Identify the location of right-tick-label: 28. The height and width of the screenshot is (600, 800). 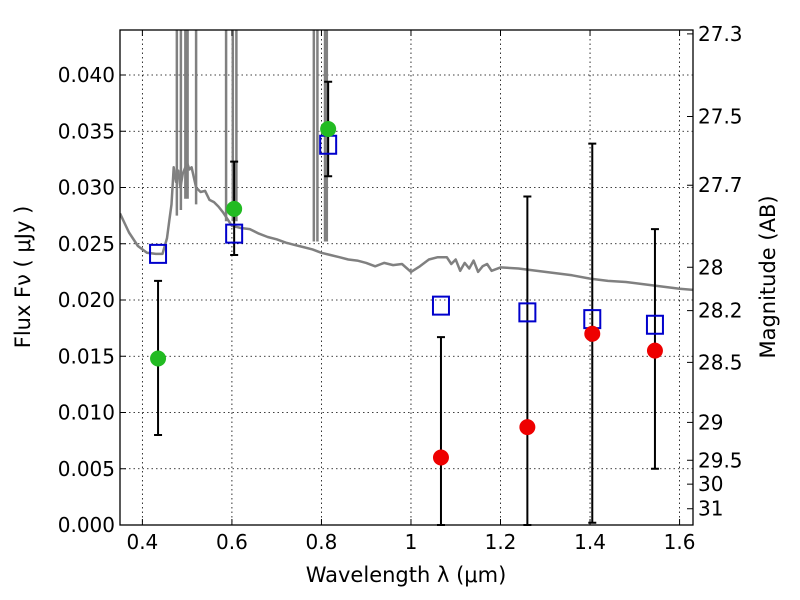
(710, 267).